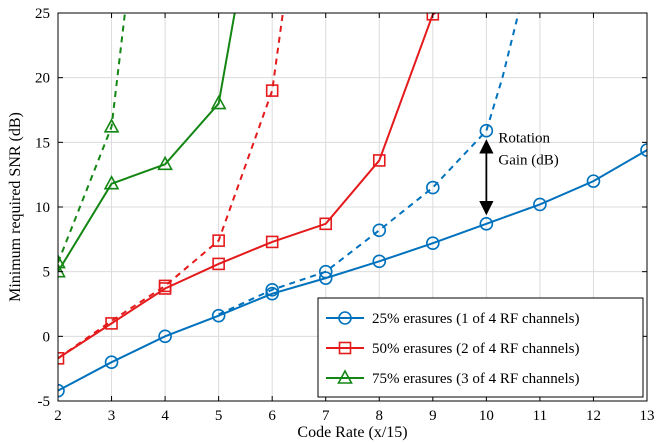 The width and height of the screenshot is (656, 443). What do you see at coordinates (433, 416) in the screenshot?
I see `x-tick-label: 9` at bounding box center [433, 416].